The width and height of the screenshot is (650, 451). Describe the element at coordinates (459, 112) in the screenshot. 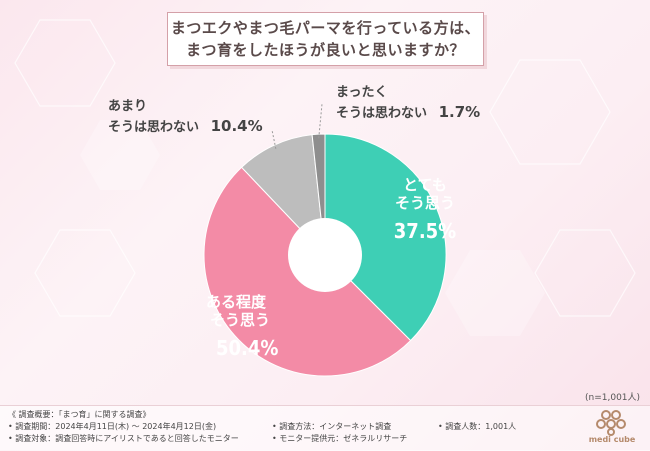

I see `slice-value-label: 1.7%` at that location.